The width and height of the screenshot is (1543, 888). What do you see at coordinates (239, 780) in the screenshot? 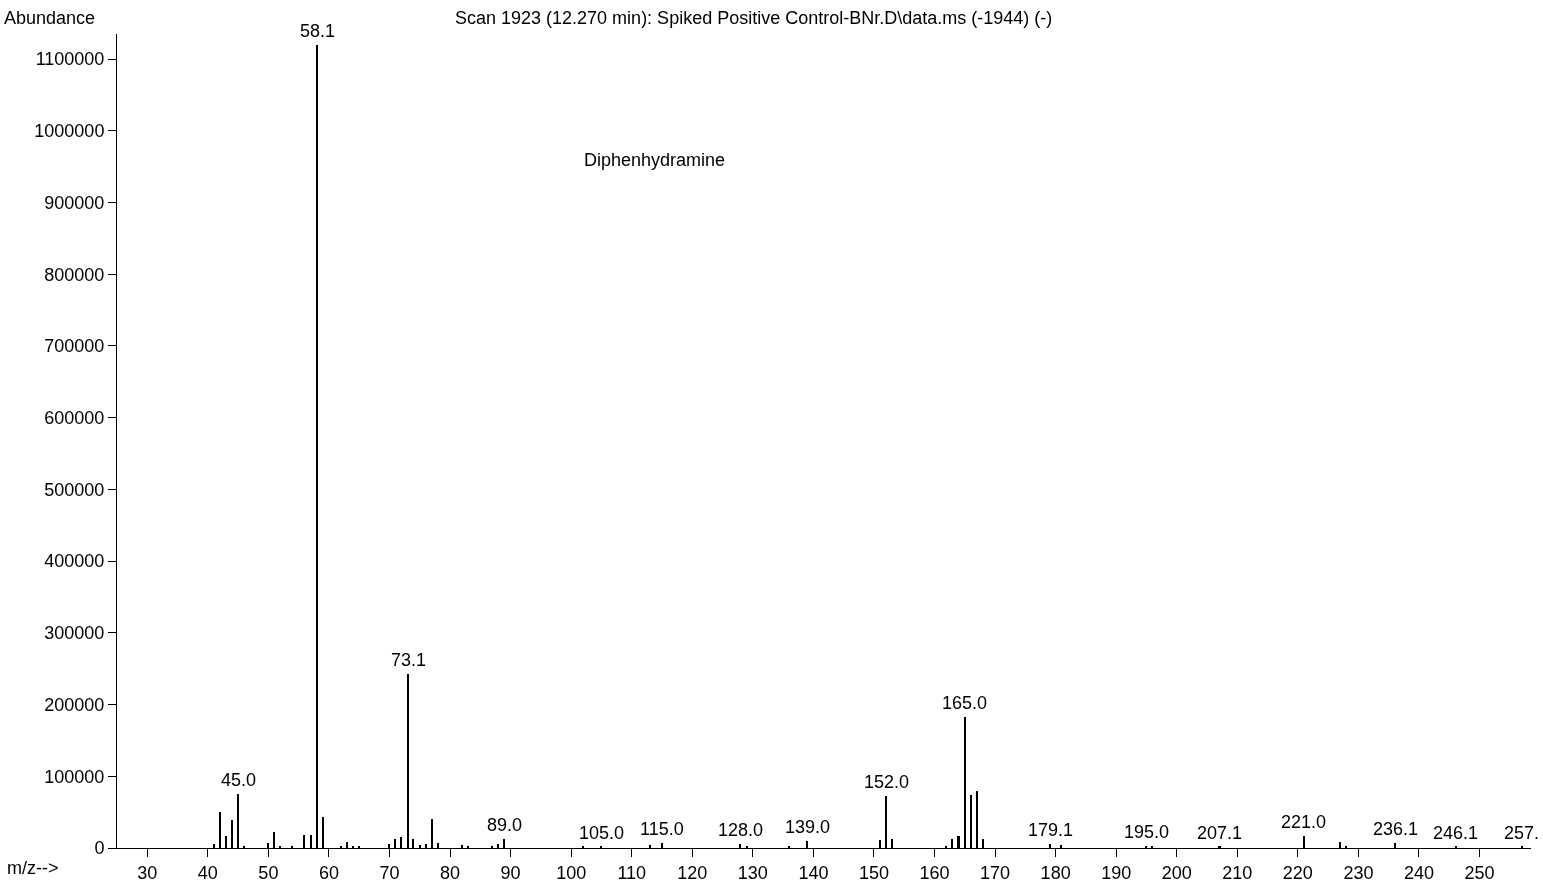
I see `annotation: 45.0` at bounding box center [239, 780].